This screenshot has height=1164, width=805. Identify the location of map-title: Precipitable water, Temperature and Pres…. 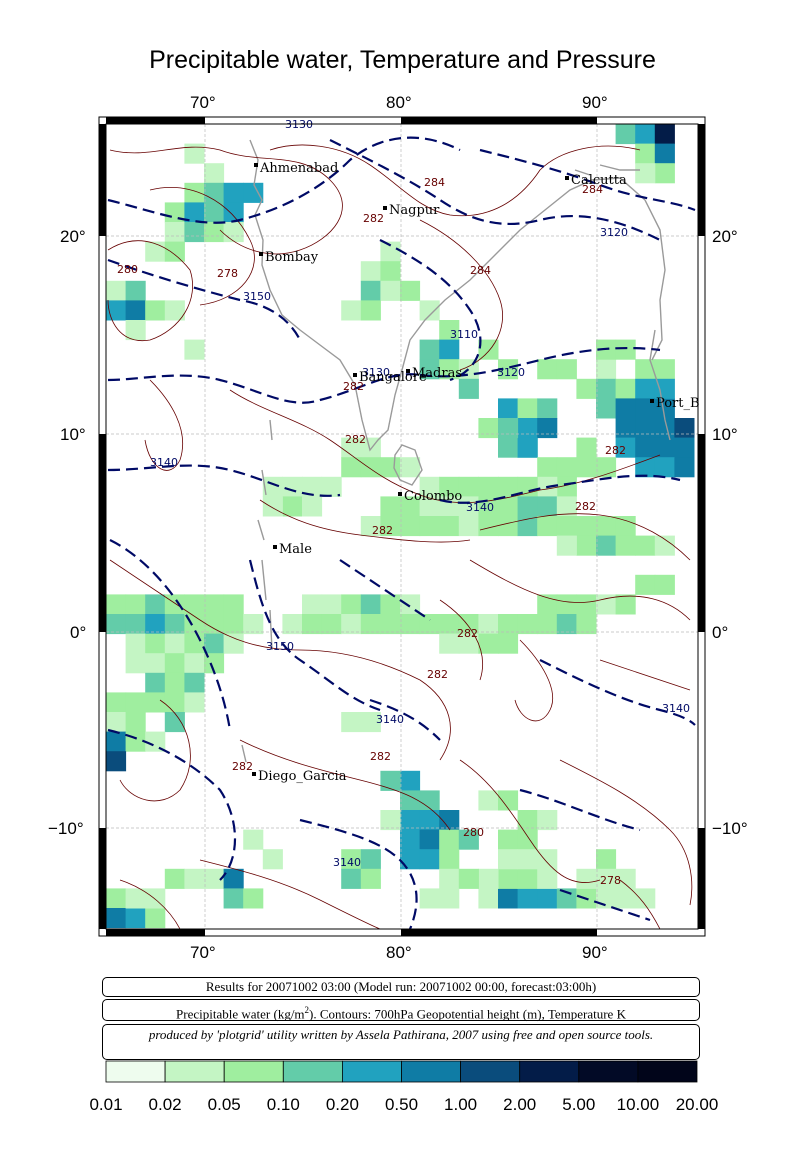
(402, 60).